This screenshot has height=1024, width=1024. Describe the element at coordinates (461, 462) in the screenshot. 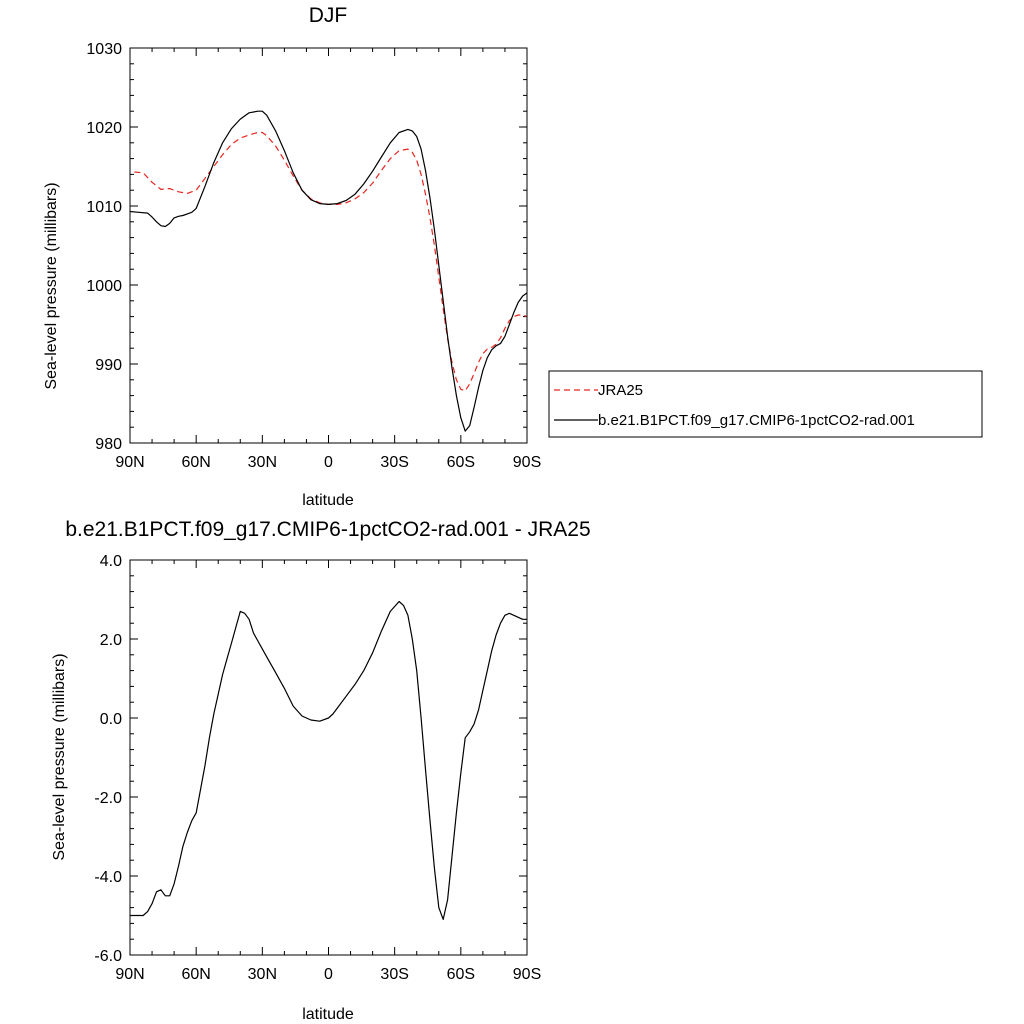

I see `top-xtick-label: 60S` at that location.